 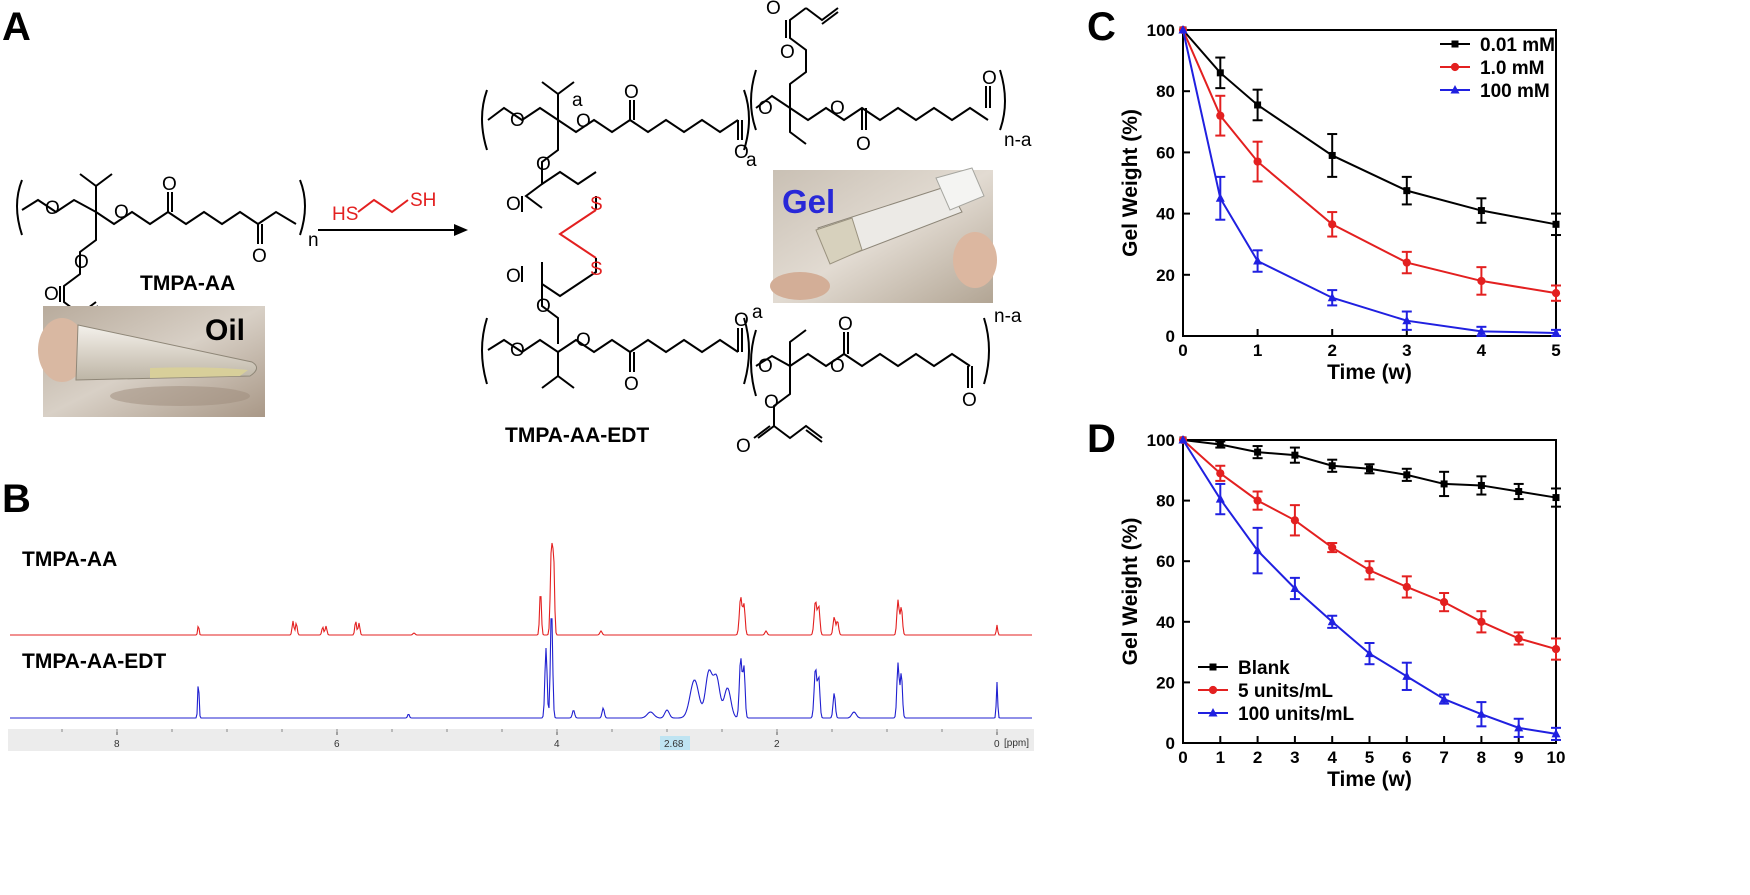 I want to click on legend-label: 100 mM, so click(x=1515, y=91).